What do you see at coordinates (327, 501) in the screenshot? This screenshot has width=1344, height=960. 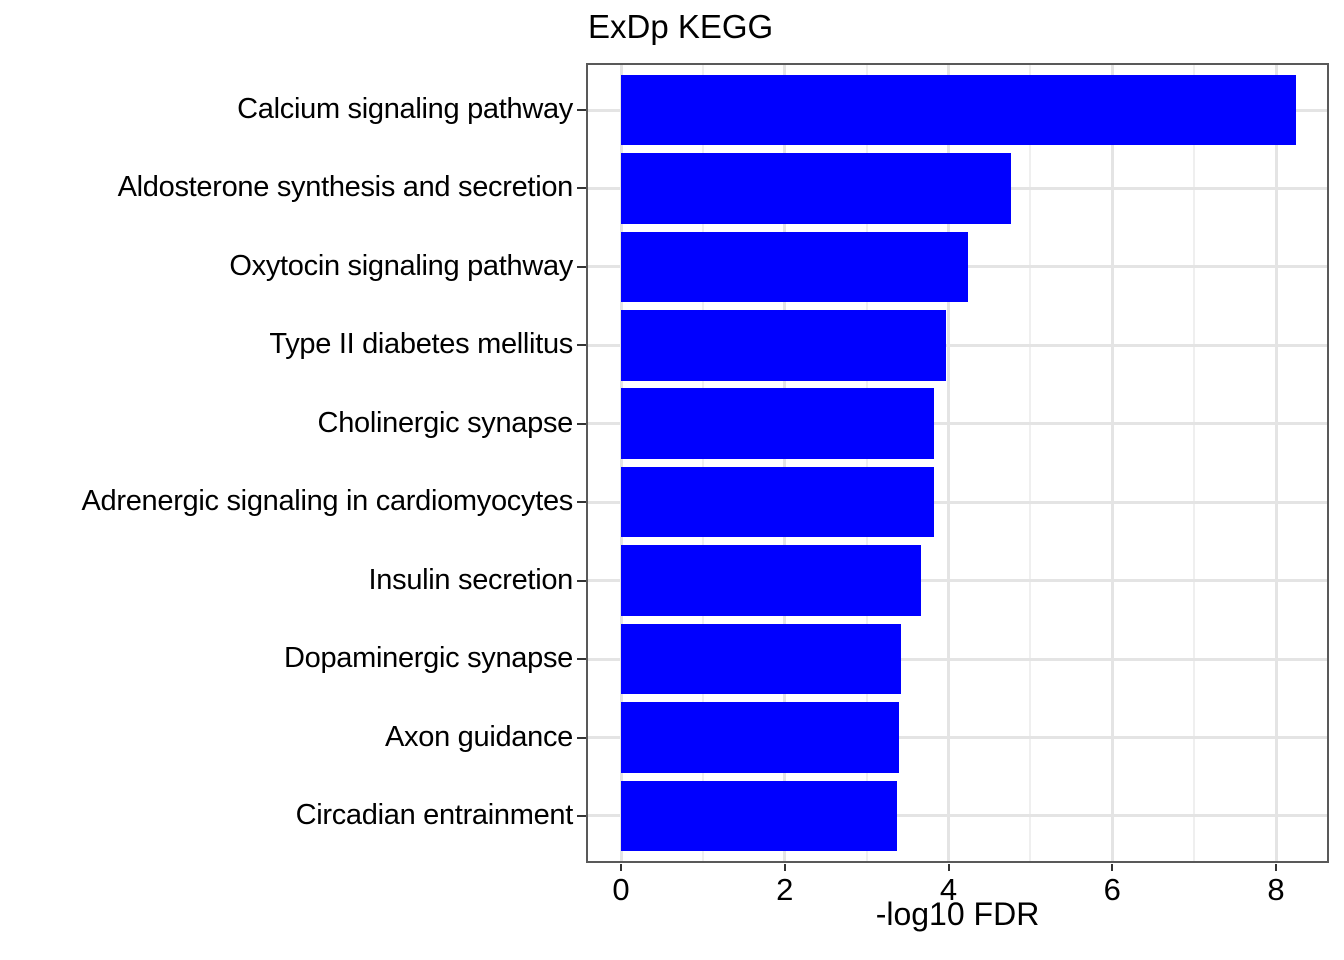 I see `y-axis-label: Adrenergic signaling in cardiomyocytes` at bounding box center [327, 501].